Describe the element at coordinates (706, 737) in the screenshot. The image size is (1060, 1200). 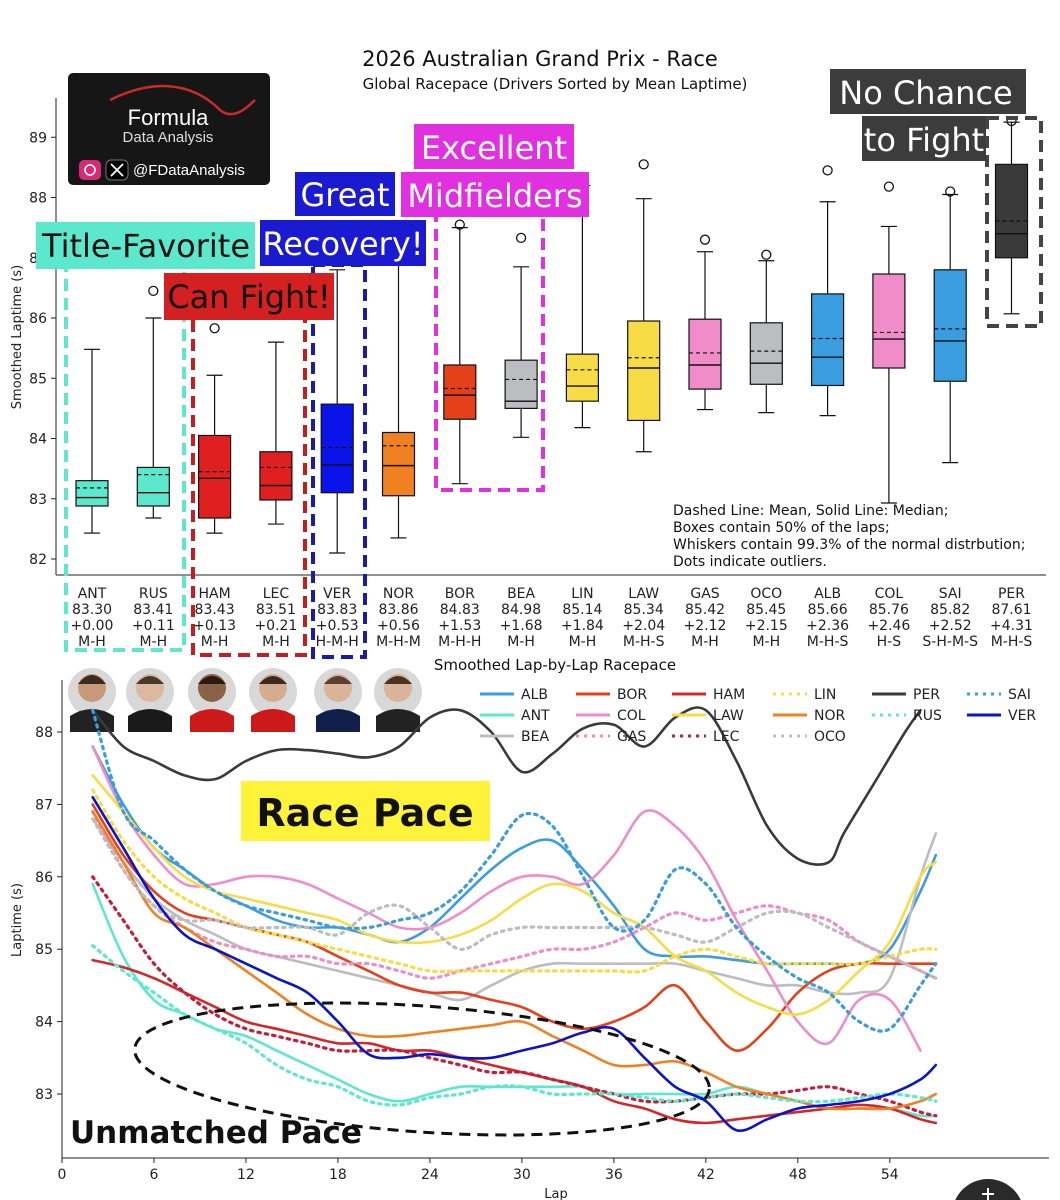
I see `legend-entry-lec: LEC` at that location.